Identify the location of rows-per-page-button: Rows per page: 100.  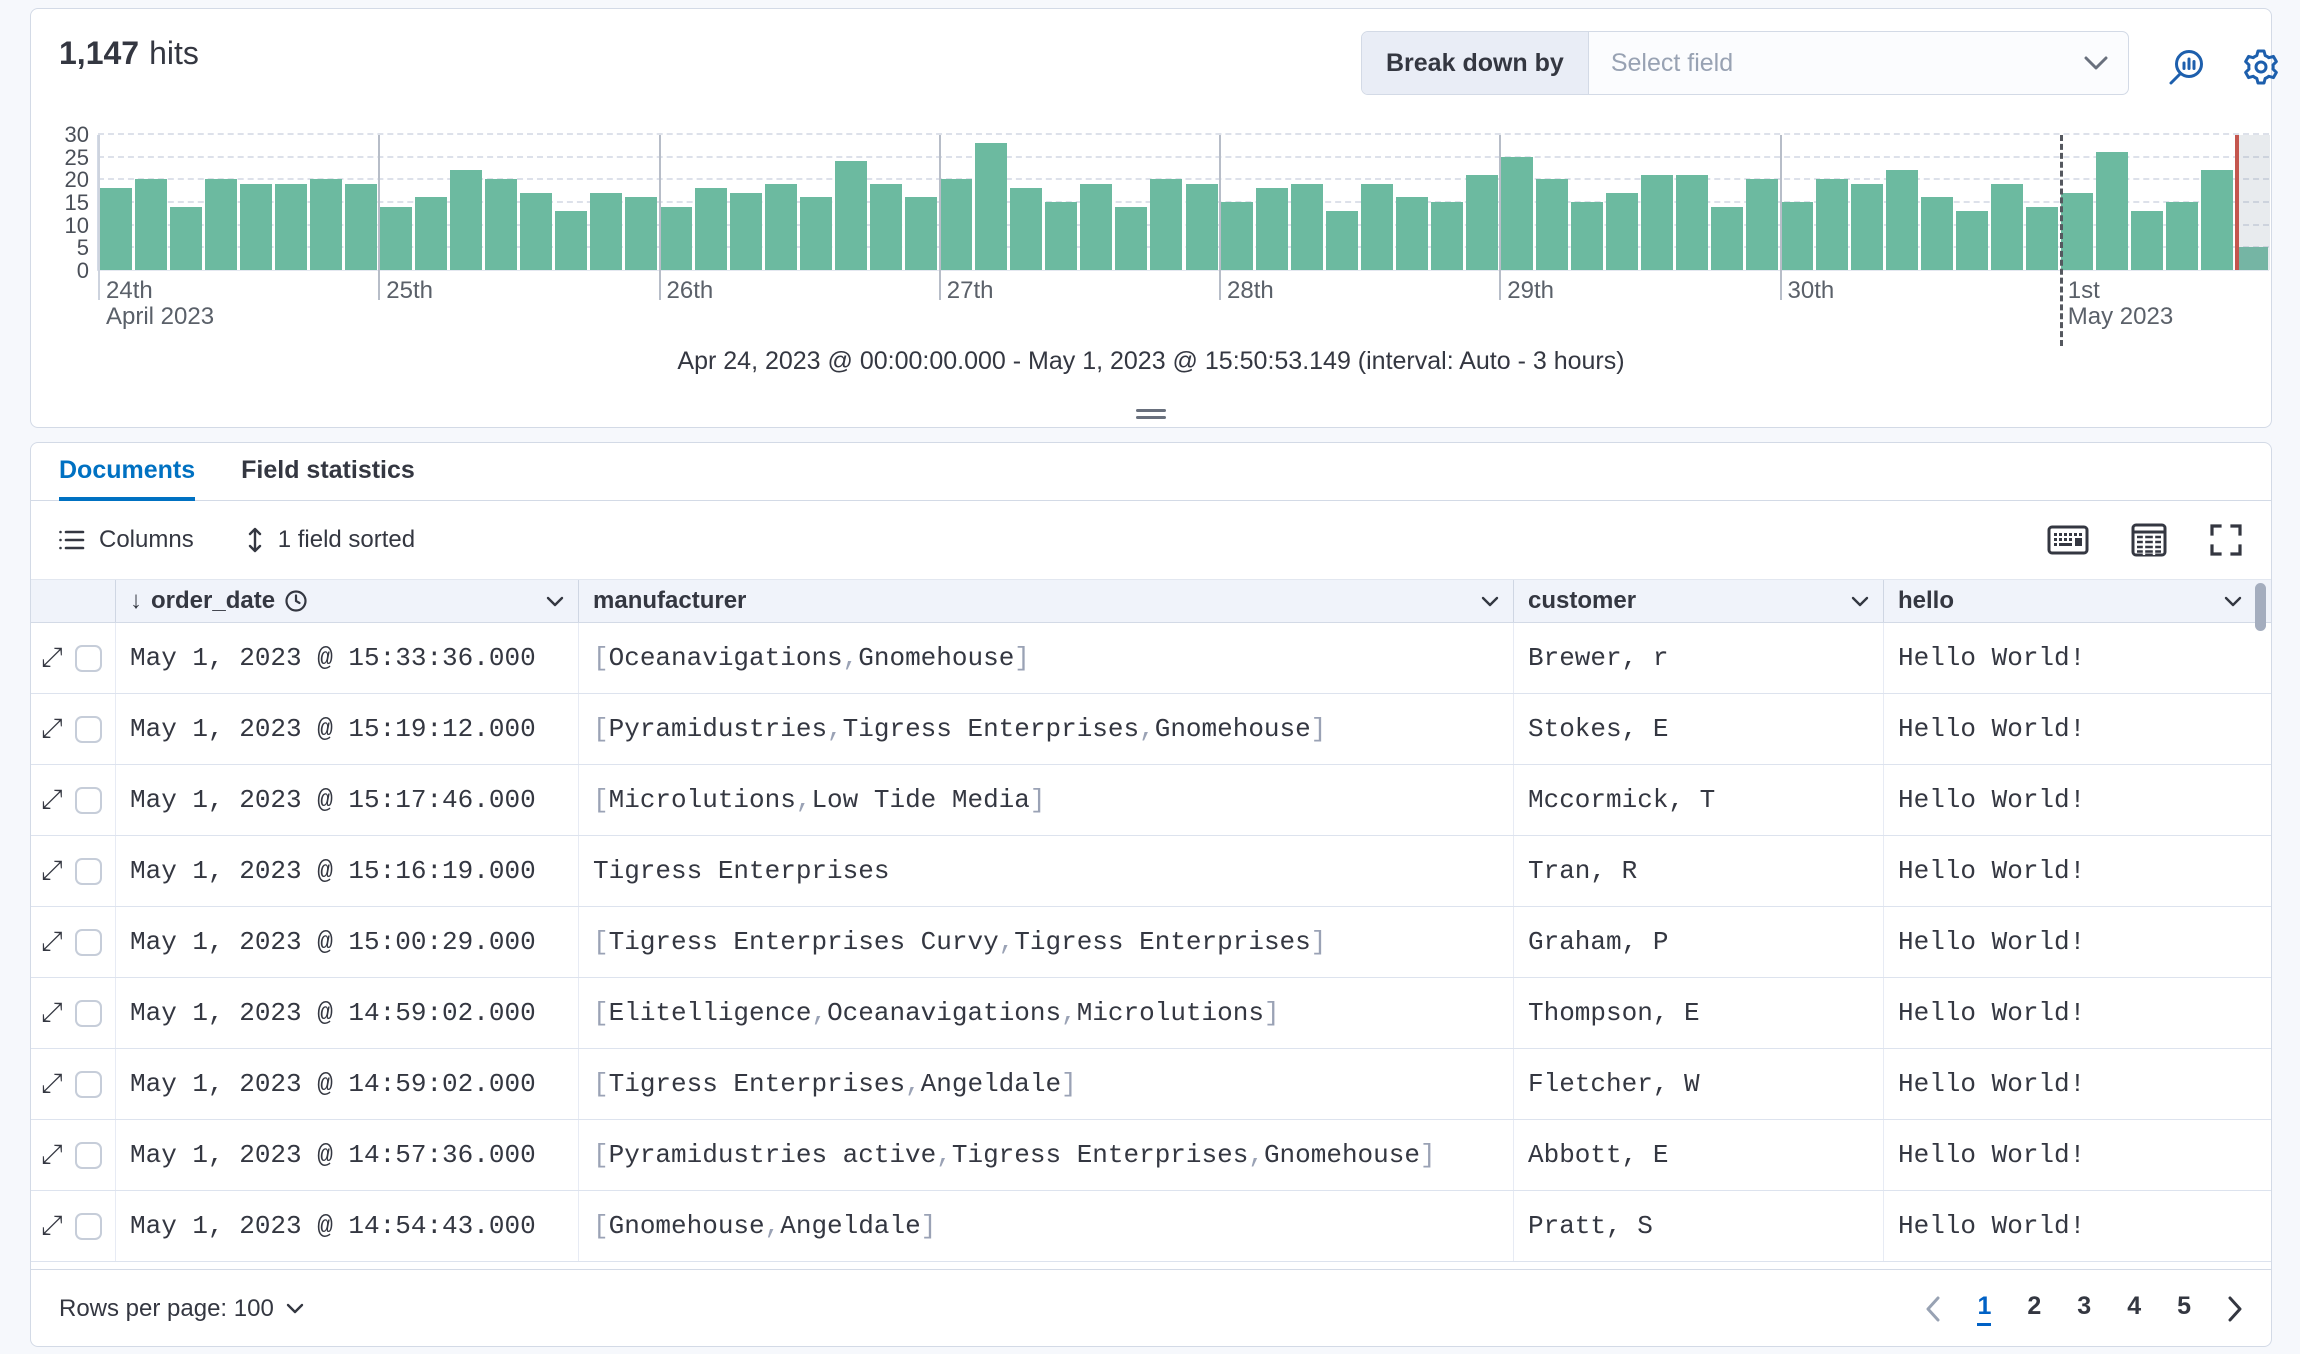
(181, 1309).